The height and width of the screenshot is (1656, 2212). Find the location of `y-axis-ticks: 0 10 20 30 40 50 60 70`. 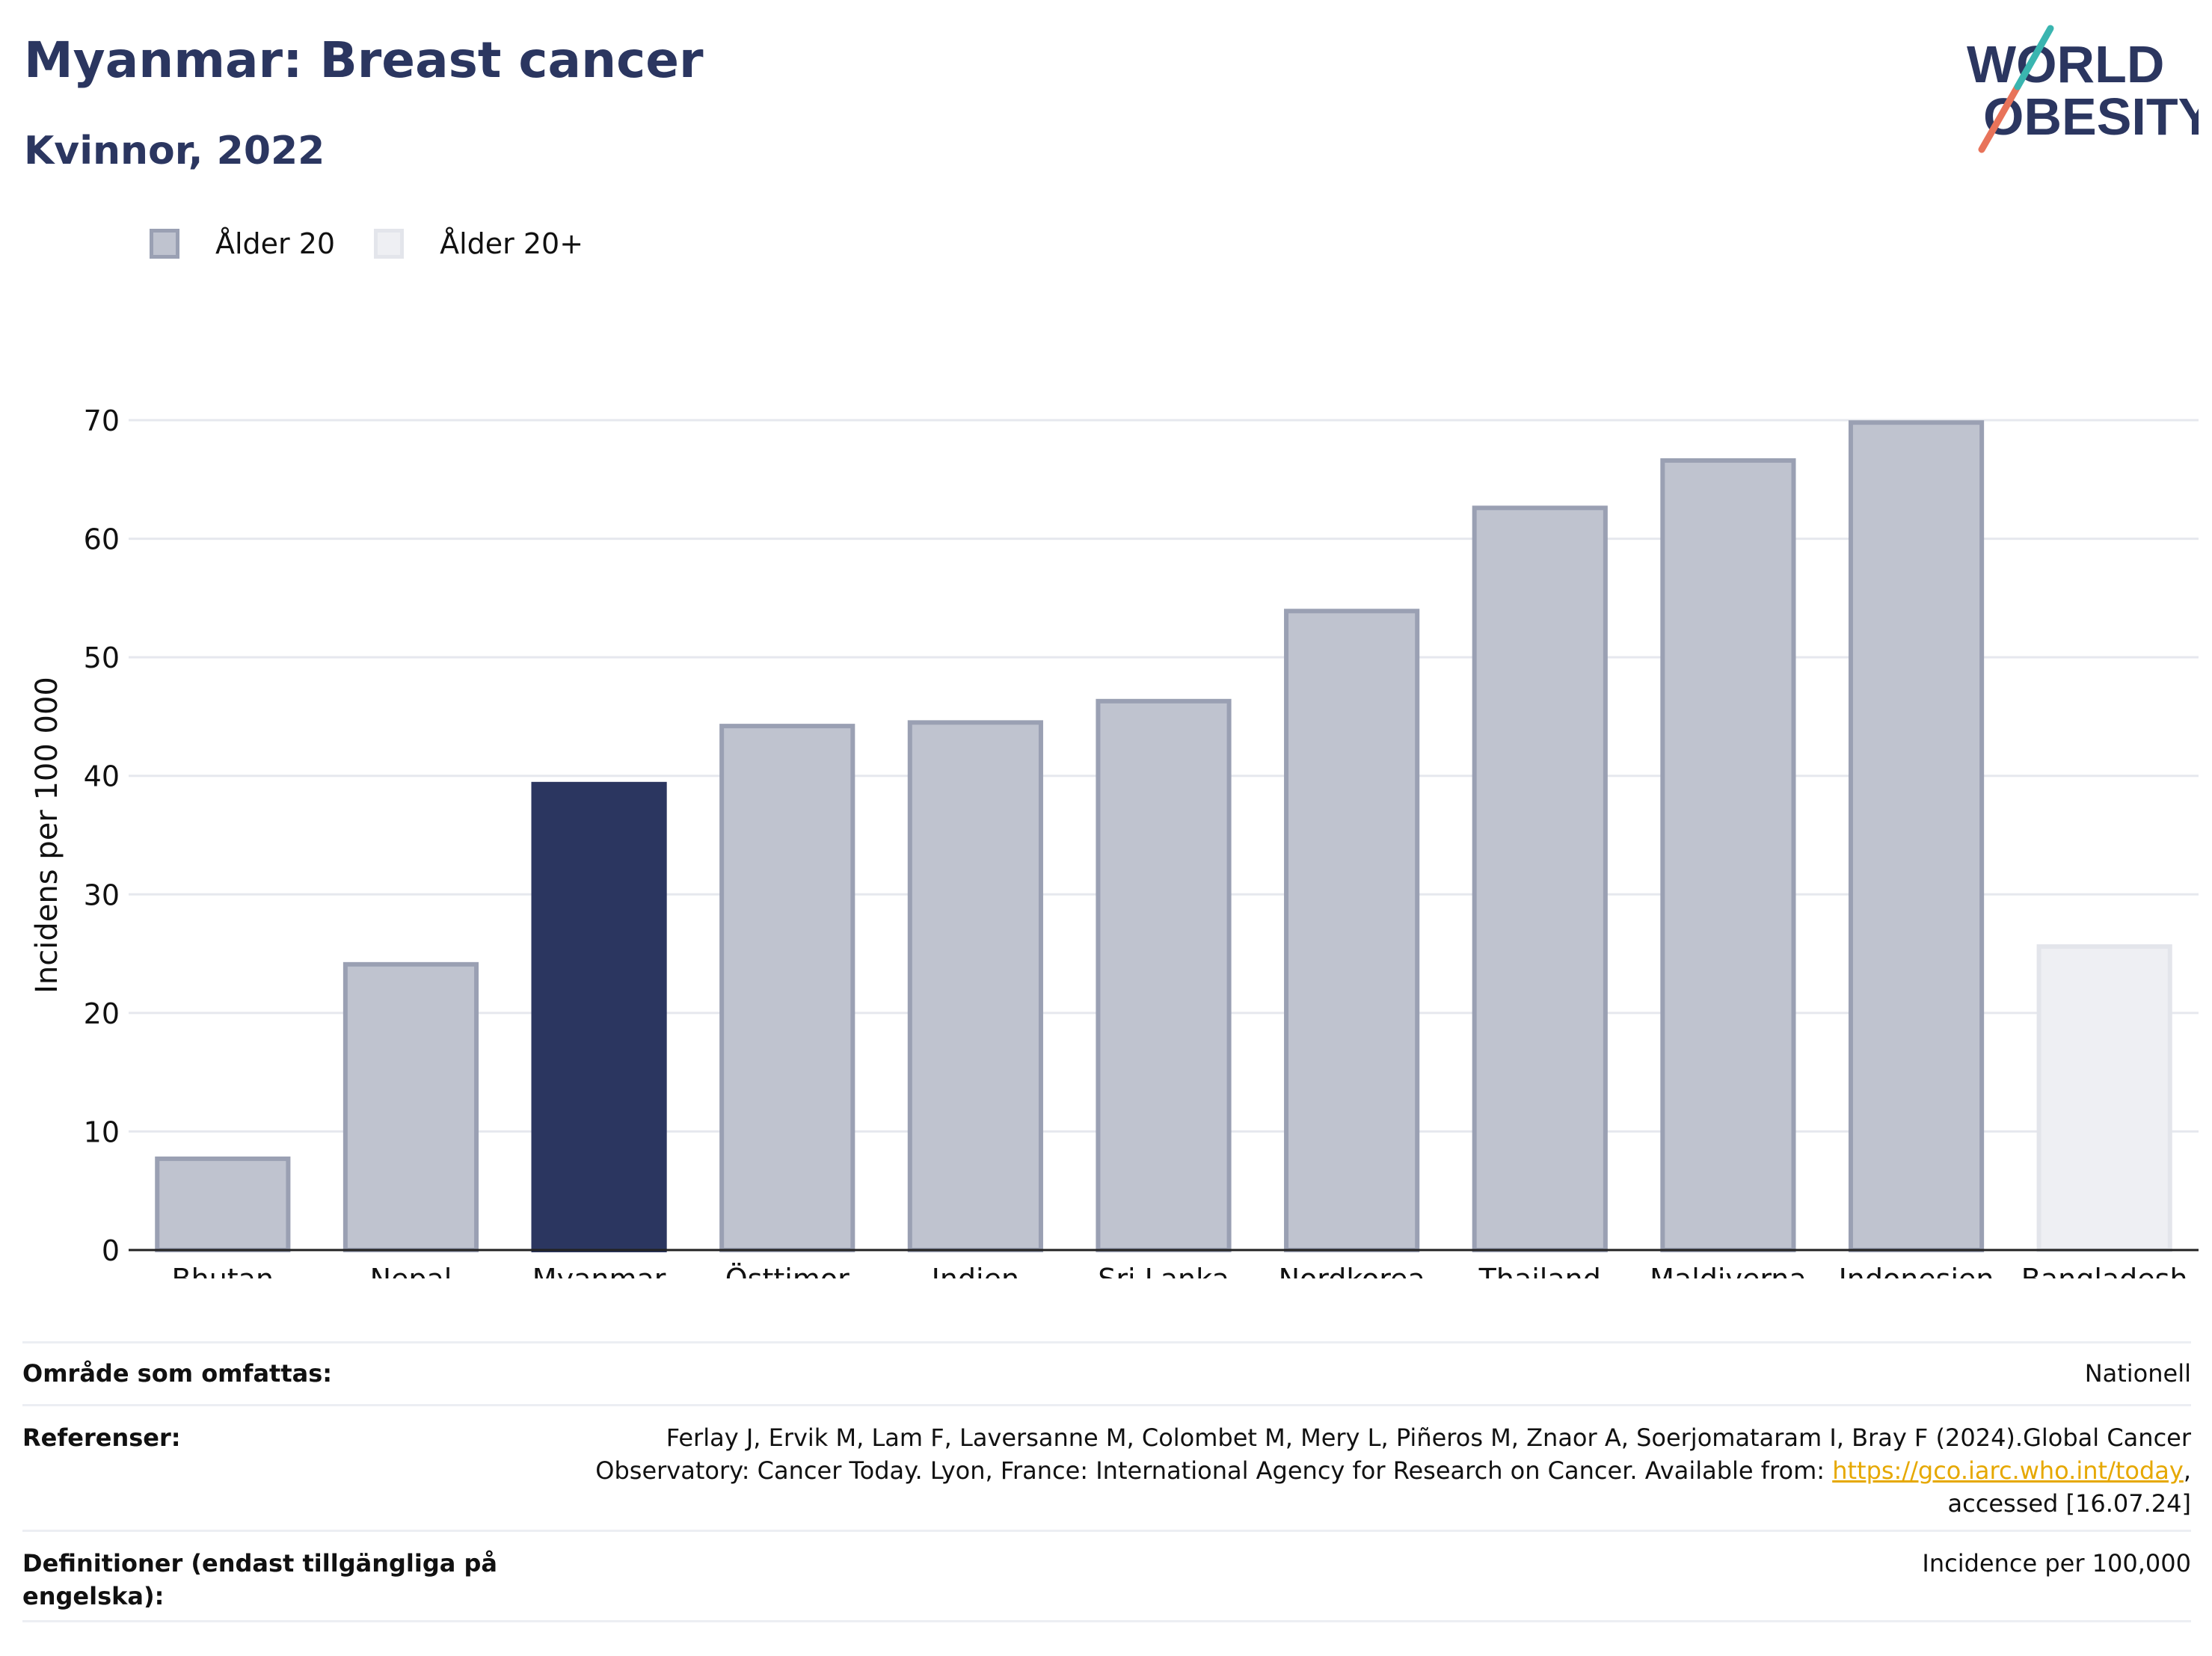

y-axis-ticks: 0 10 20 30 40 50 60 70 is located at coordinates (102, 835).